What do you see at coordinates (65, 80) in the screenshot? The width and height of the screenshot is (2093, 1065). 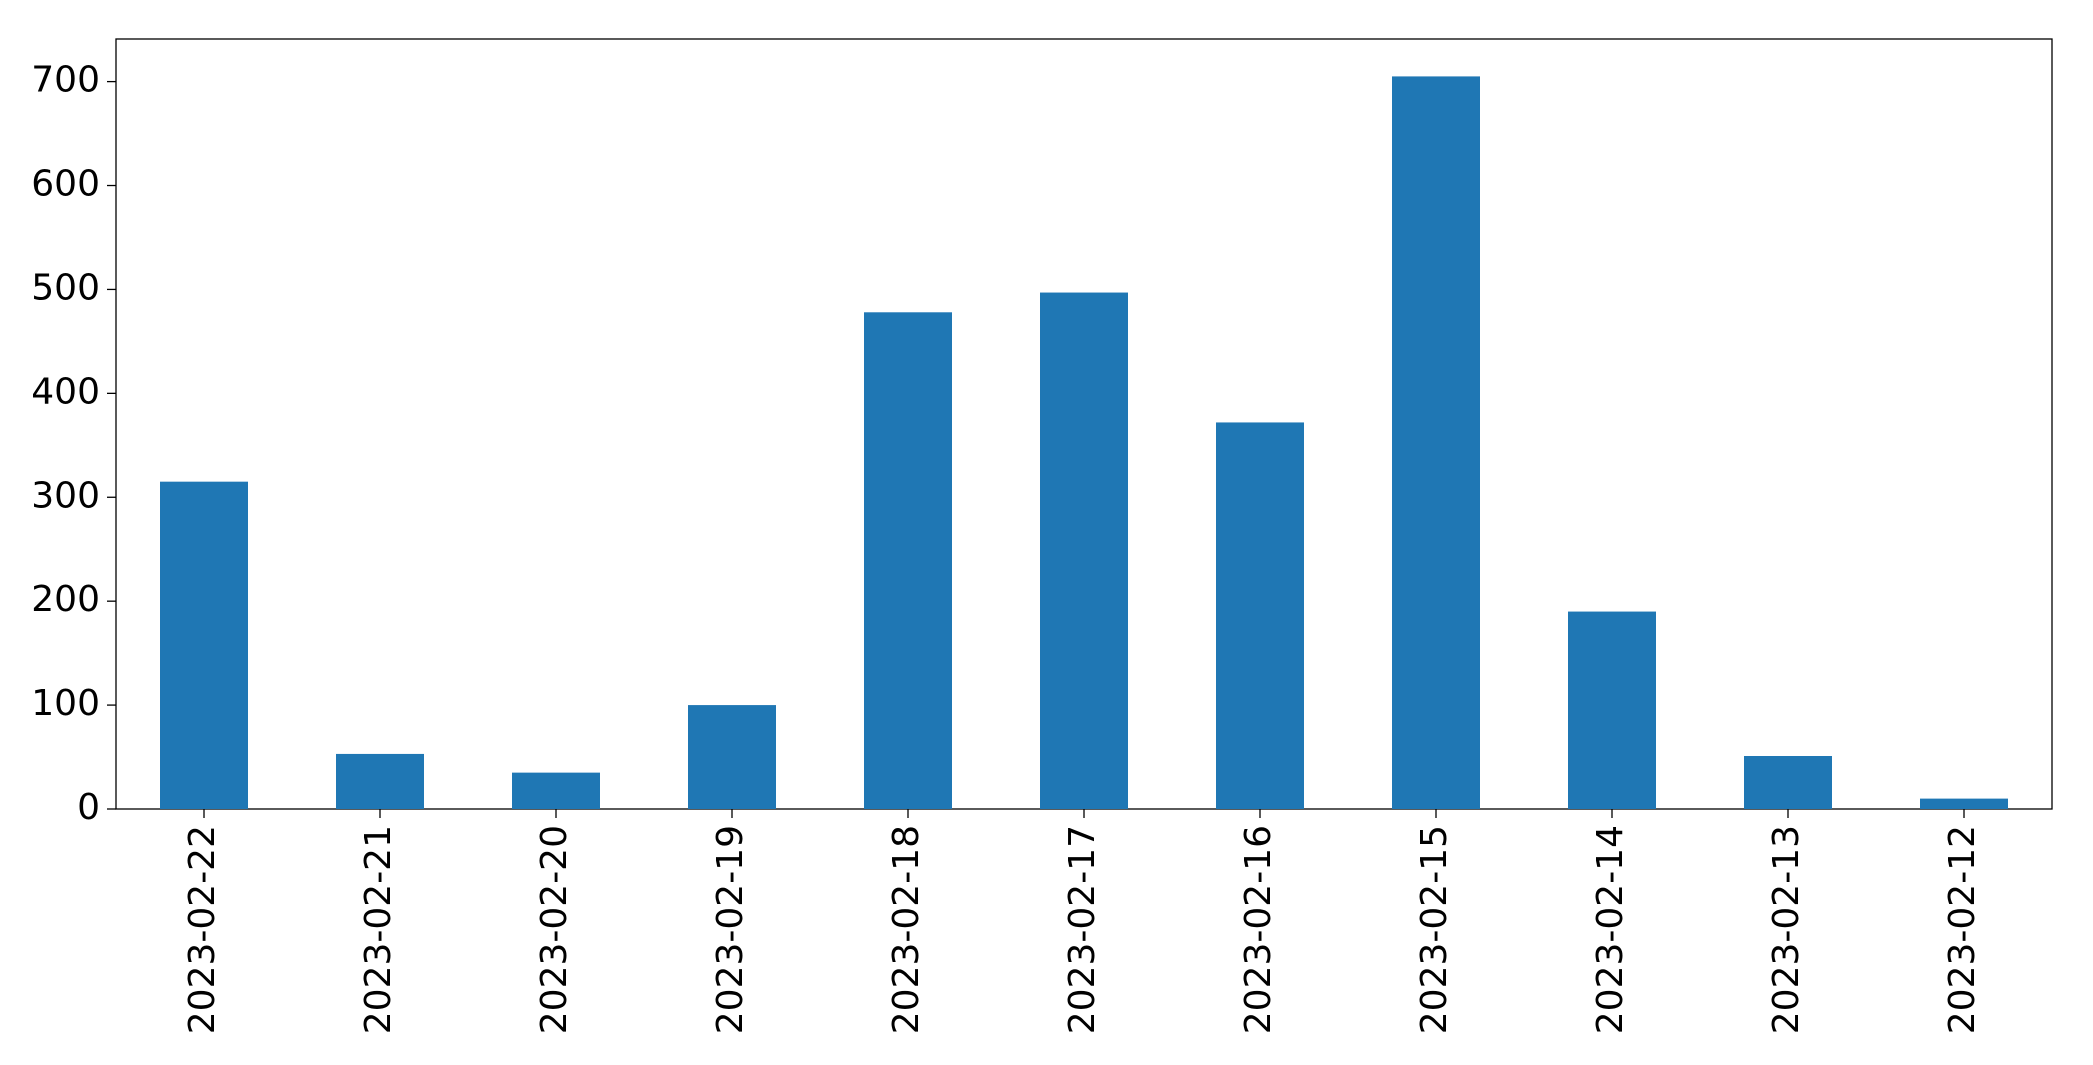 I see `y-tick-label: 700` at bounding box center [65, 80].